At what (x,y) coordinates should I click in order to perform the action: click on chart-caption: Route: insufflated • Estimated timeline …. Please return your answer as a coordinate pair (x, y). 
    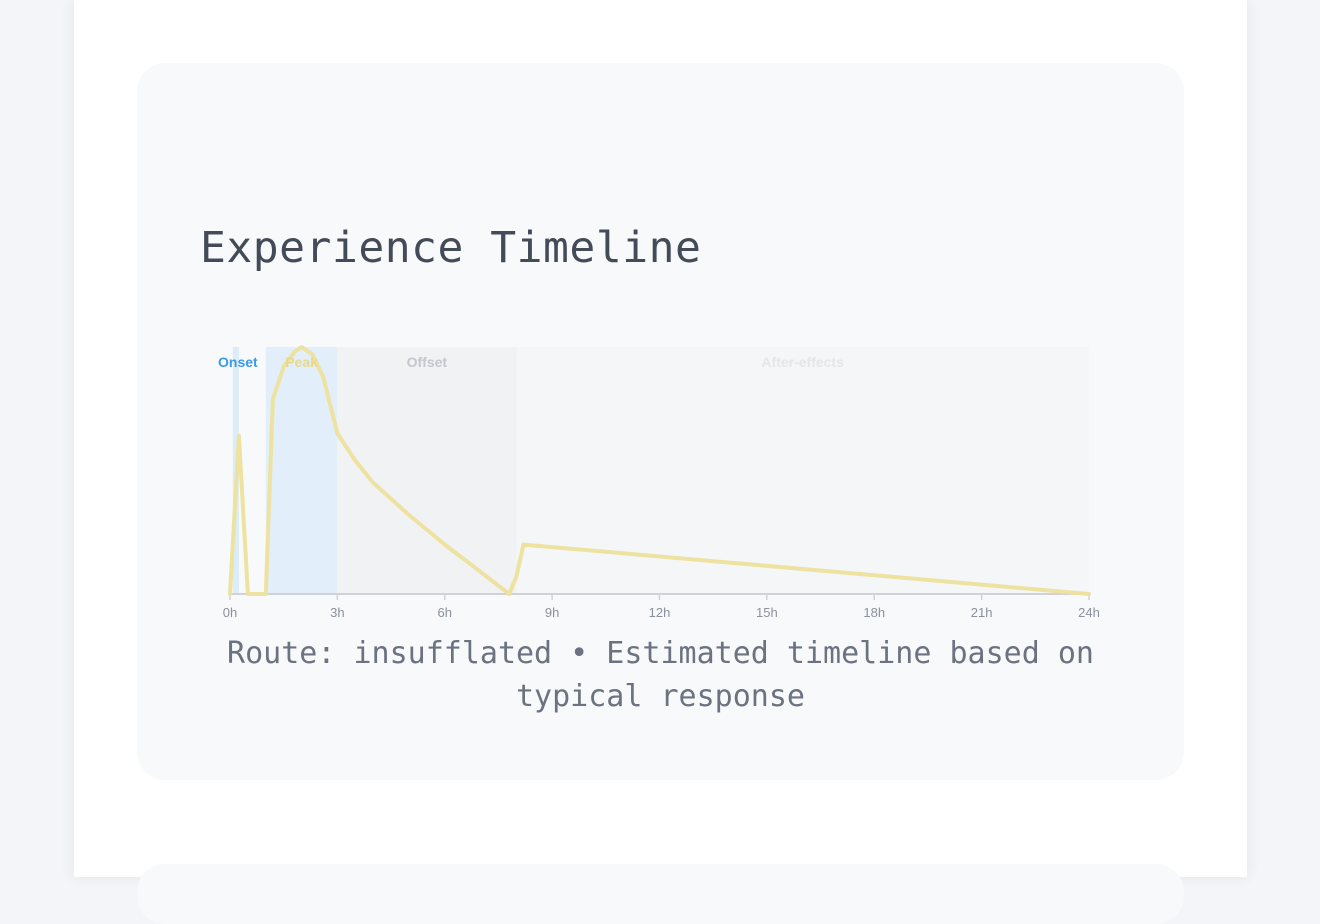
    Looking at the image, I should click on (660, 675).